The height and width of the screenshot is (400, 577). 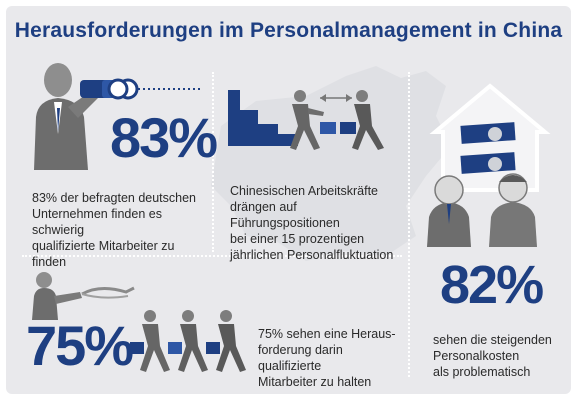 What do you see at coordinates (489, 165) in the screenshot?
I see `money-house-icon` at bounding box center [489, 165].